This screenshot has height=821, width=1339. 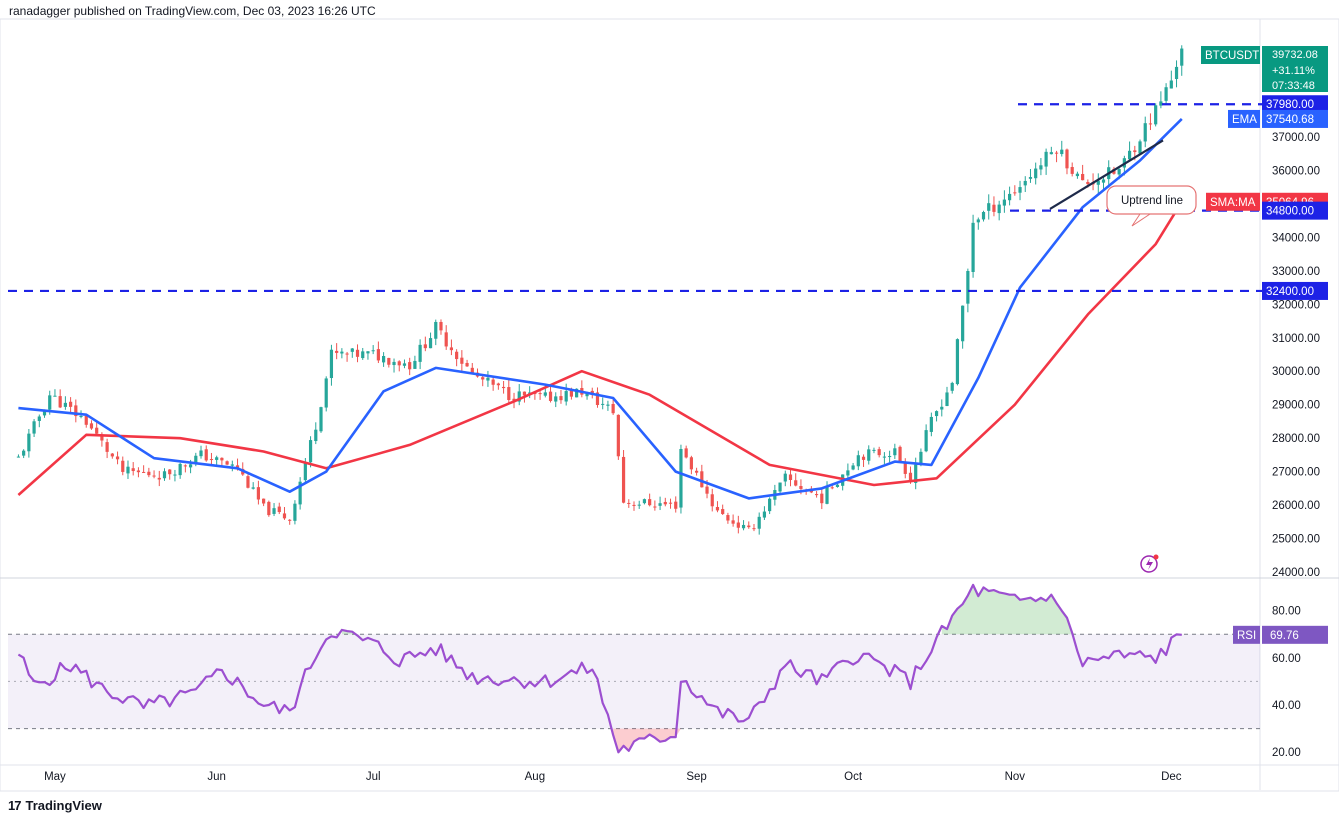 What do you see at coordinates (1296, 205) in the screenshot?
I see `price-tick-label: 35000.00` at bounding box center [1296, 205].